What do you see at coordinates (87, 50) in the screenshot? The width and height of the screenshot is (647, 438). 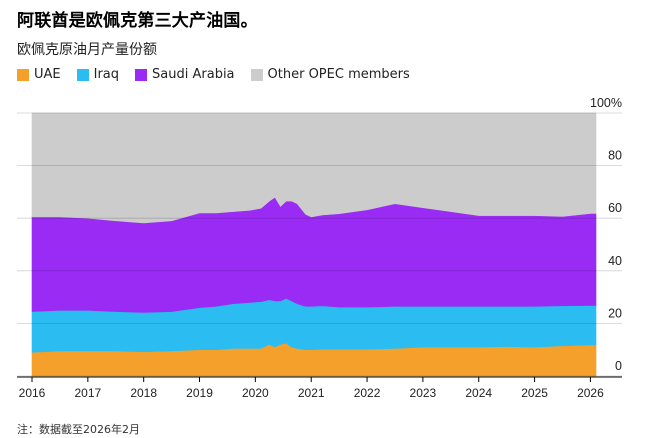 I see `chart-subtitle: 欧佩克原油月产量份额` at bounding box center [87, 50].